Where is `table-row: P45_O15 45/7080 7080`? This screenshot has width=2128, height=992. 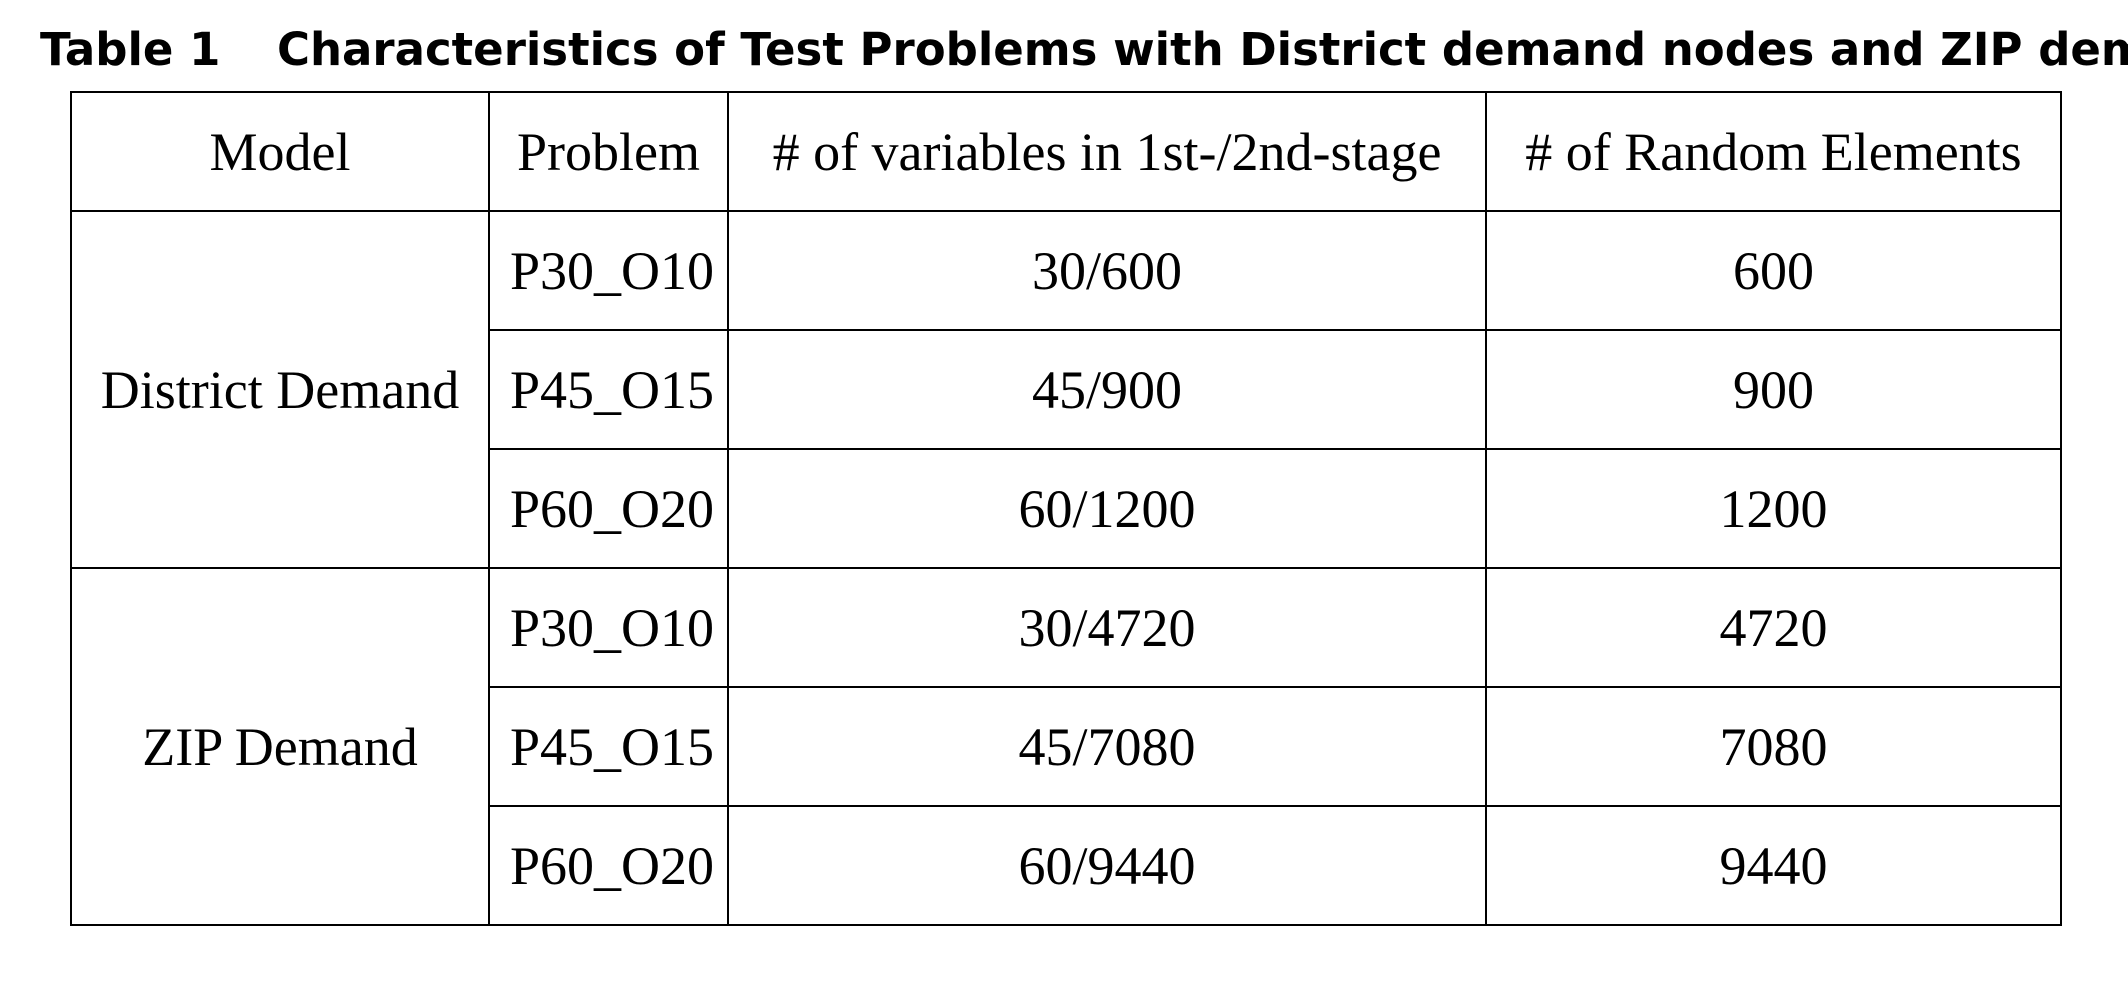
table-row: P45_O15 45/7080 7080 is located at coordinates (1066, 746).